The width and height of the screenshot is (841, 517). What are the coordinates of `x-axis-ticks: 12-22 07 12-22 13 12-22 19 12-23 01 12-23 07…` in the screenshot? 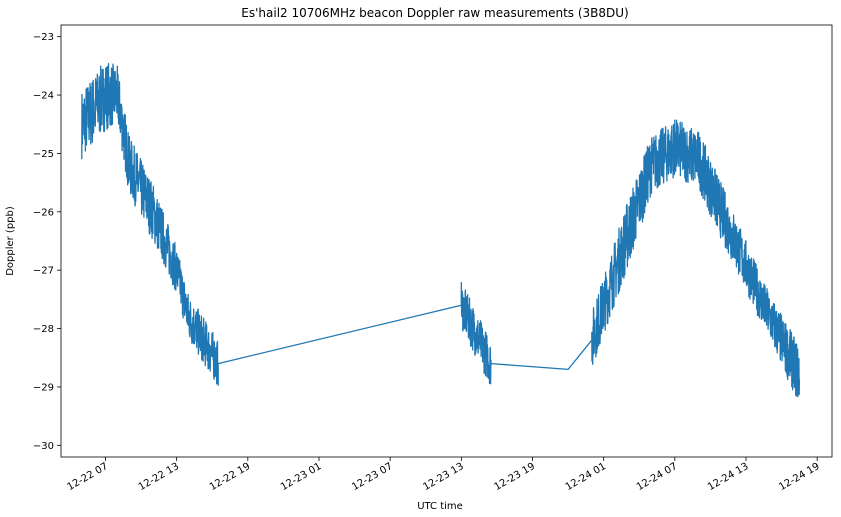 It's located at (444, 475).